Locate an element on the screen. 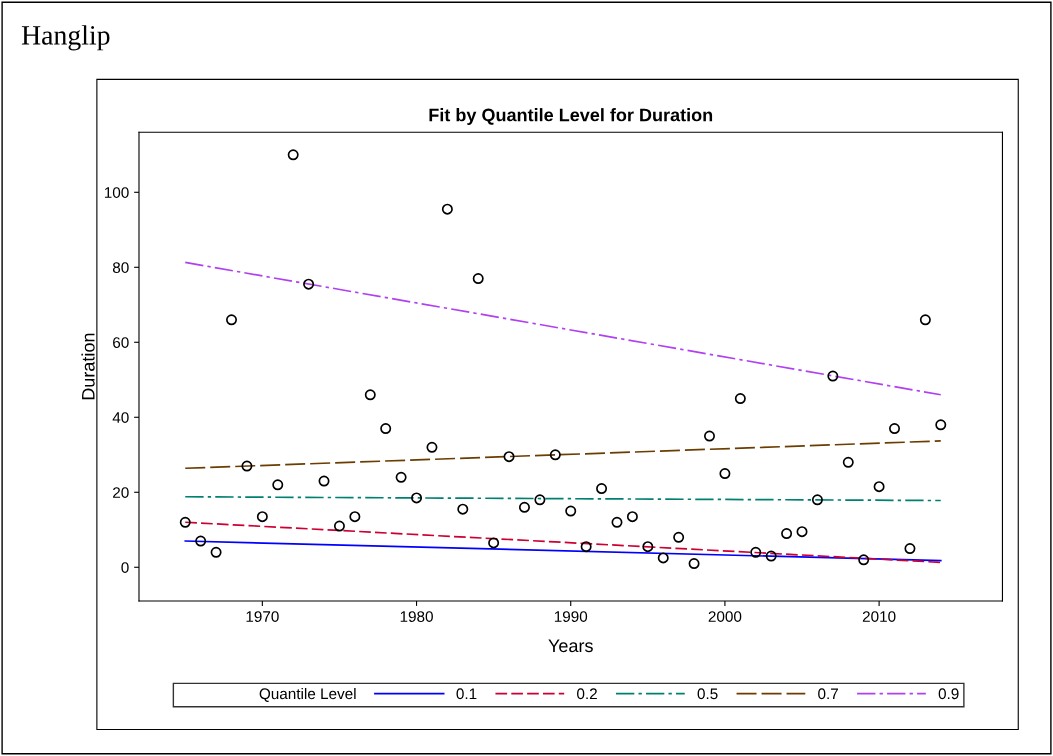 The image size is (1053, 756). y-tick-label: 40 is located at coordinates (120, 417).